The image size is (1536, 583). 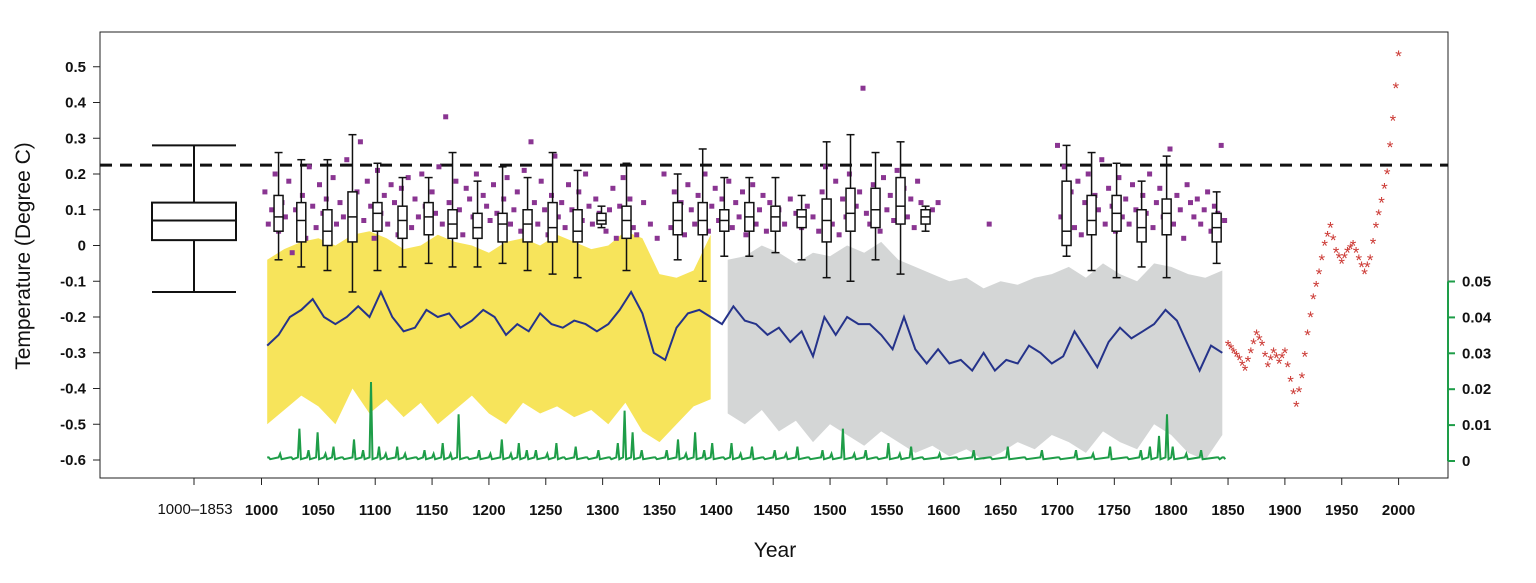 I want to click on mean-series, so click(x=744, y=331).